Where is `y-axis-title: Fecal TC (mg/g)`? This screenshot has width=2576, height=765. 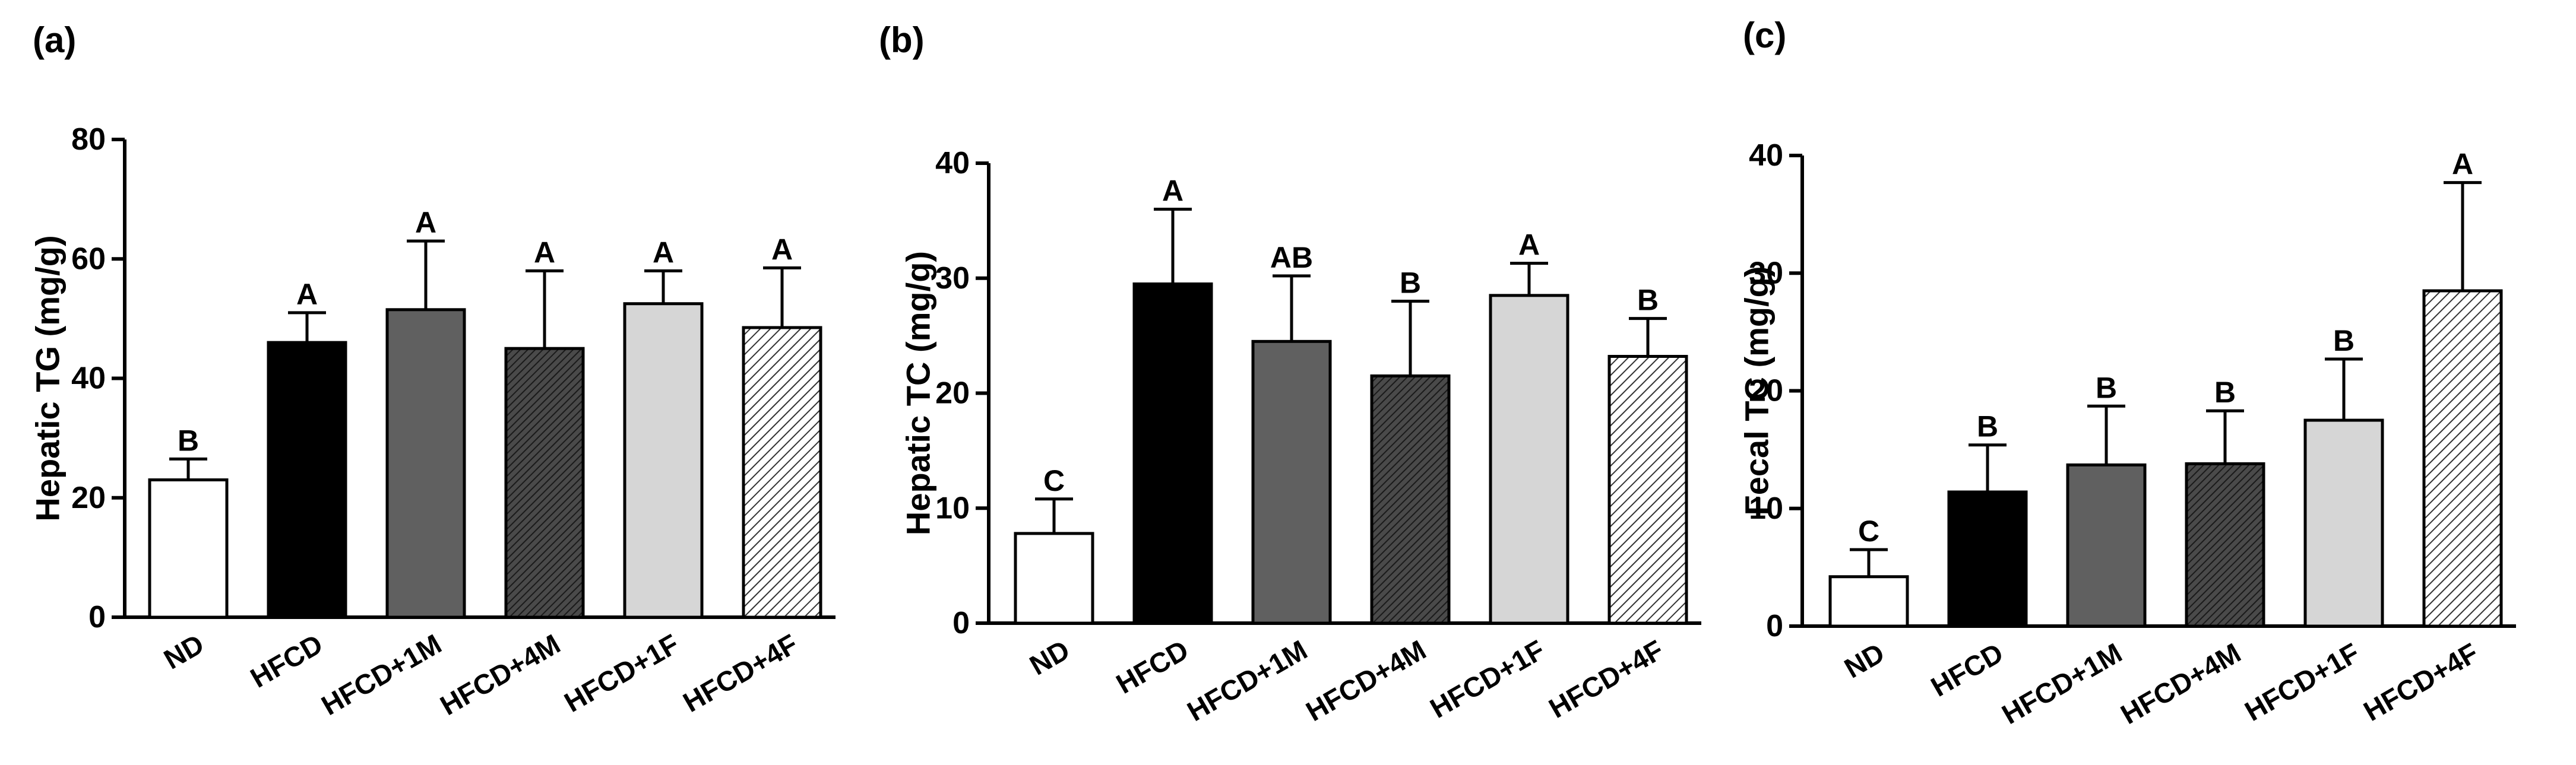 y-axis-title: Fecal TC (mg/g) is located at coordinates (1757, 390).